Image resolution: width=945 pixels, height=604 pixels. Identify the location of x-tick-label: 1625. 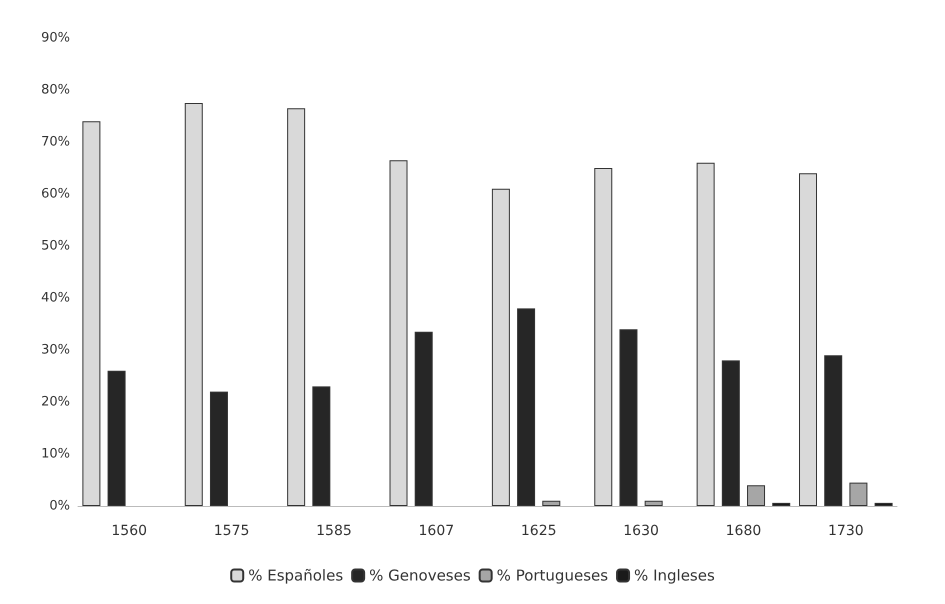
(538, 531).